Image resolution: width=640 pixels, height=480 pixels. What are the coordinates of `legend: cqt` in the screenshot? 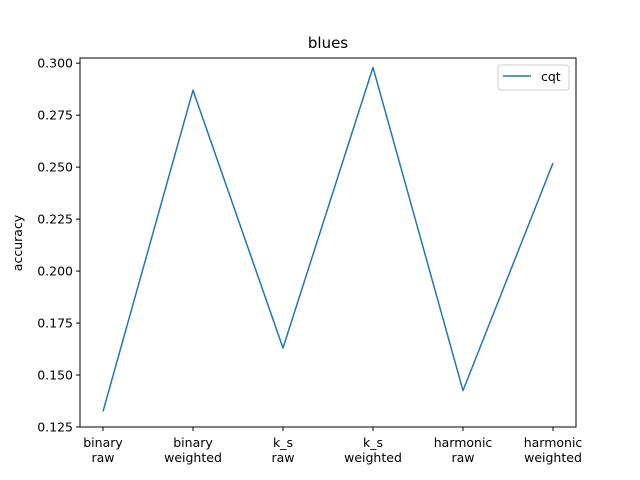 It's located at (533, 77).